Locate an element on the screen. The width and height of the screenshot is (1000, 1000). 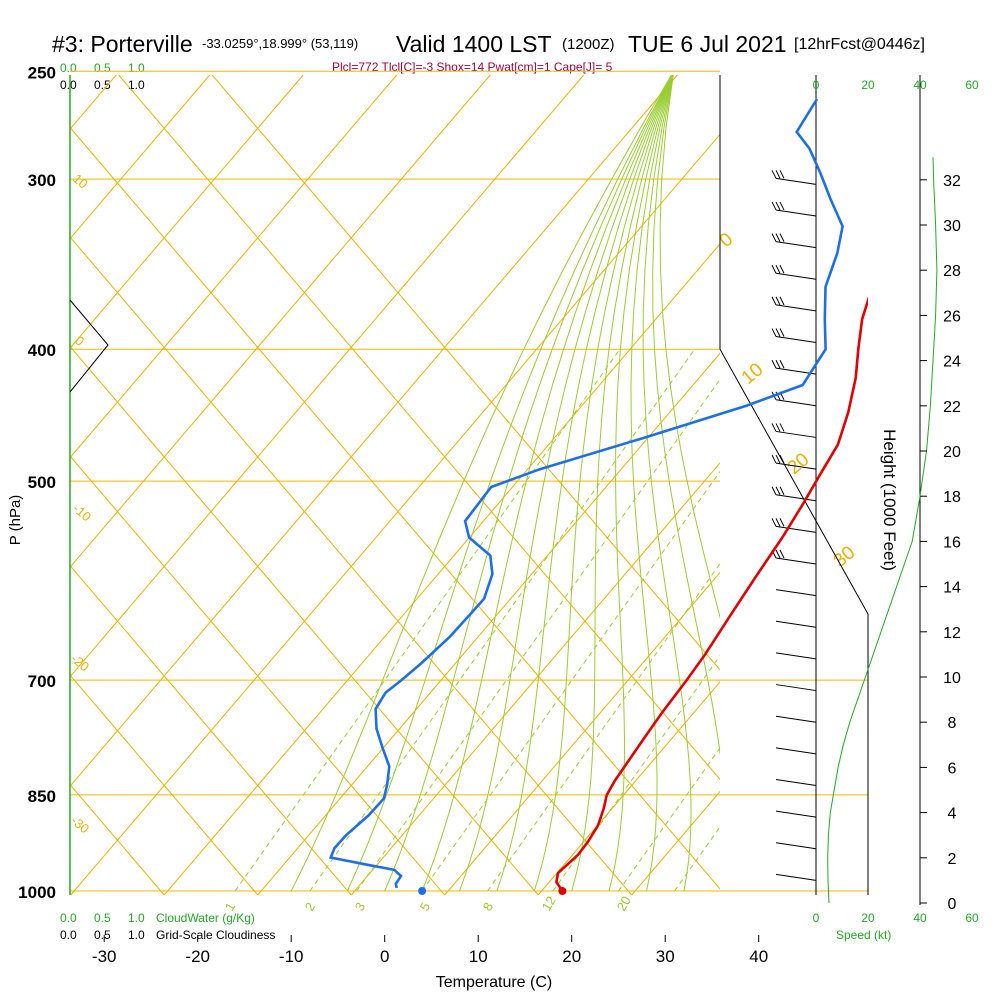
dry-adiabat-label: 10 is located at coordinates (80, 181).